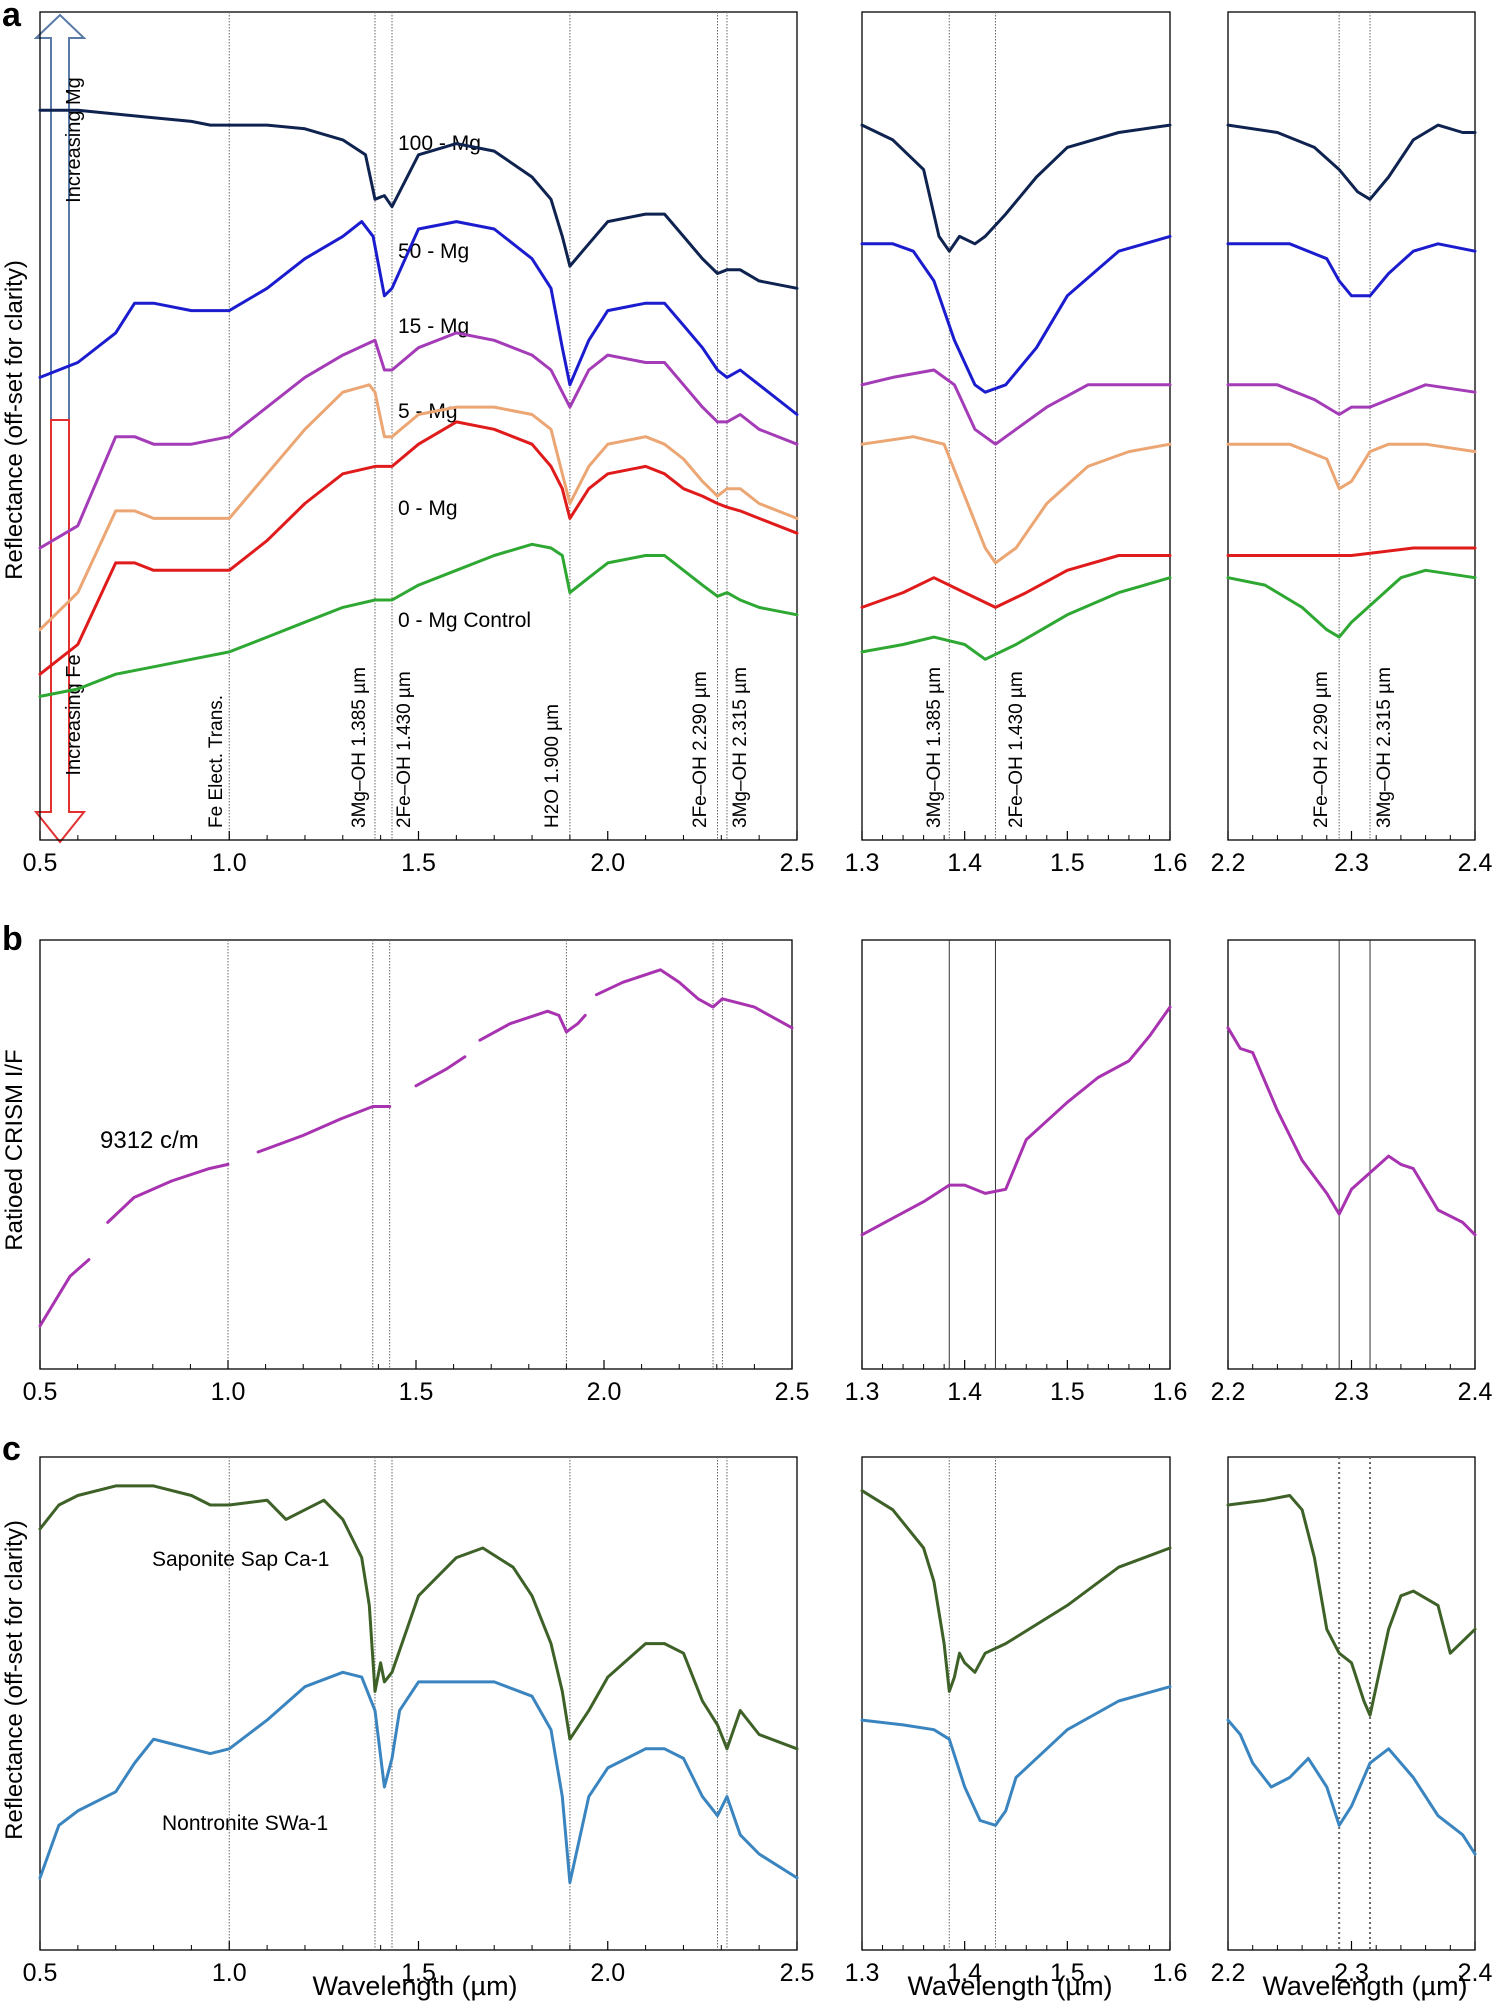 Image resolution: width=1495 pixels, height=2002 pixels. Describe the element at coordinates (428, 508) in the screenshot. I see `series-label-0mg: 0 - Mg` at that location.